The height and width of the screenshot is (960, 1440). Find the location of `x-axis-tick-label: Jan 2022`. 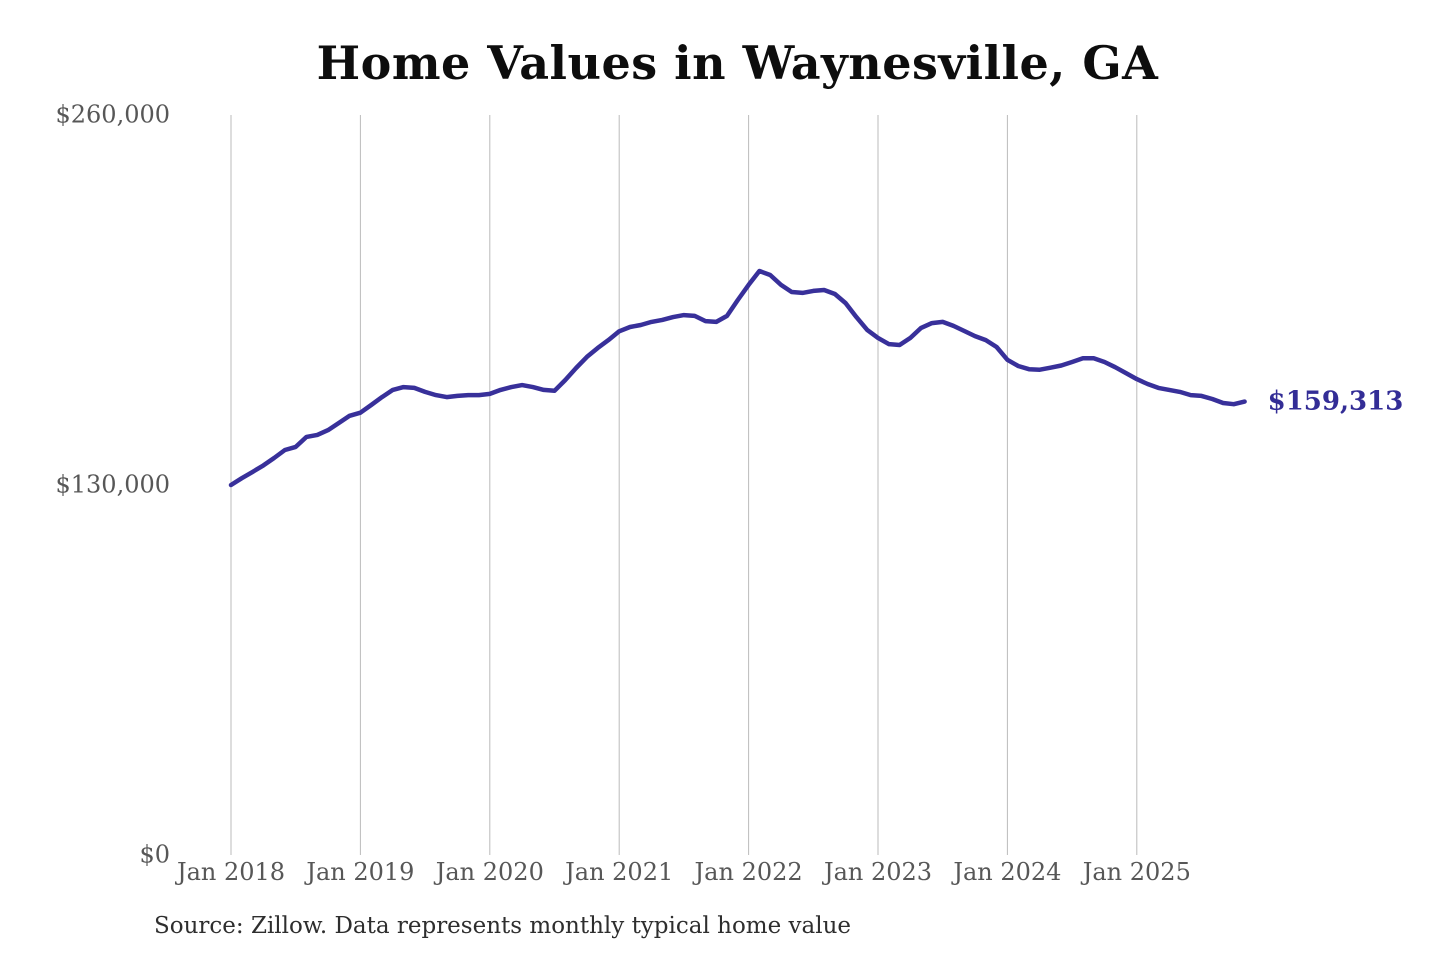

x-axis-tick-label: Jan 2022 is located at coordinates (748, 872).